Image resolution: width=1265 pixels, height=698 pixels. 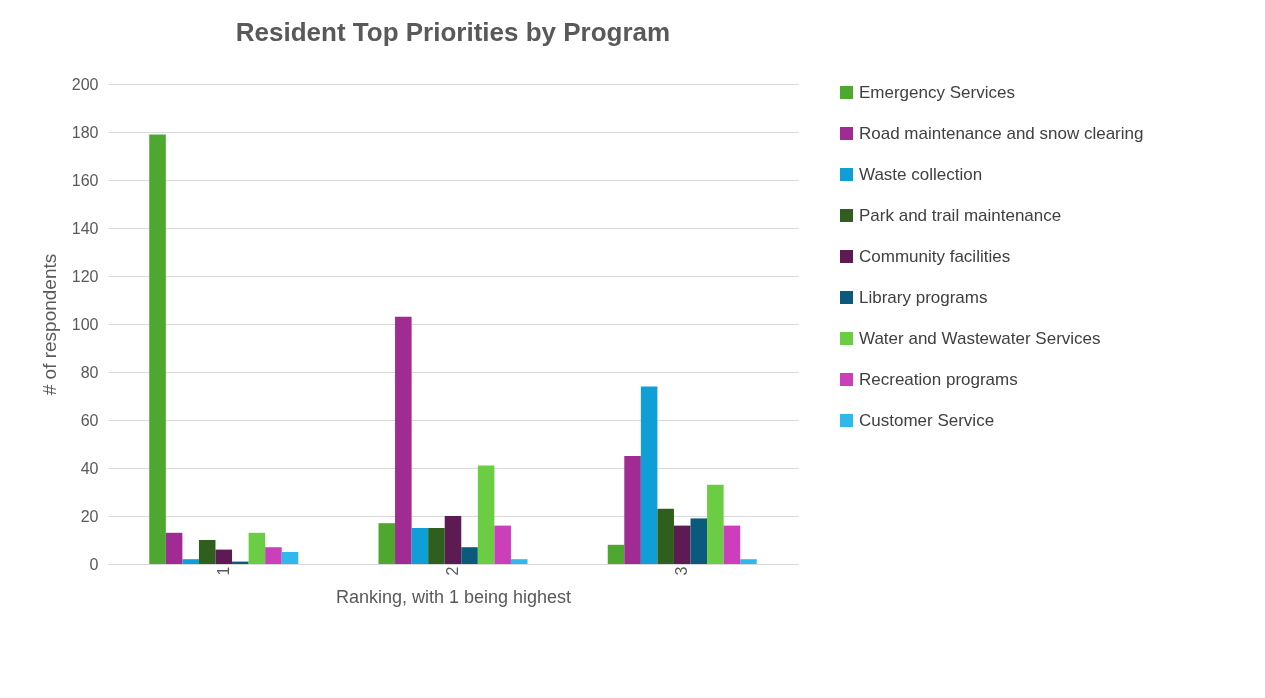 I want to click on y-axis-title: # of respondents, so click(x=49, y=324).